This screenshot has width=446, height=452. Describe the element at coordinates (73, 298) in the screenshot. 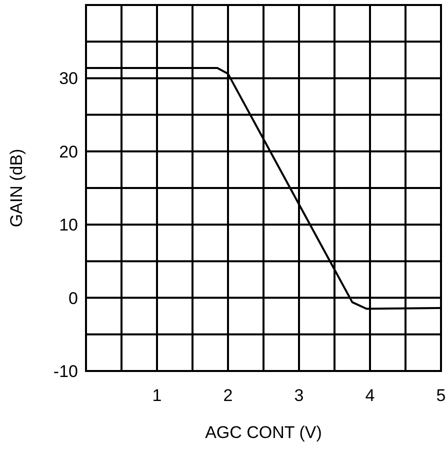

I see `y-tick-label: 0` at that location.